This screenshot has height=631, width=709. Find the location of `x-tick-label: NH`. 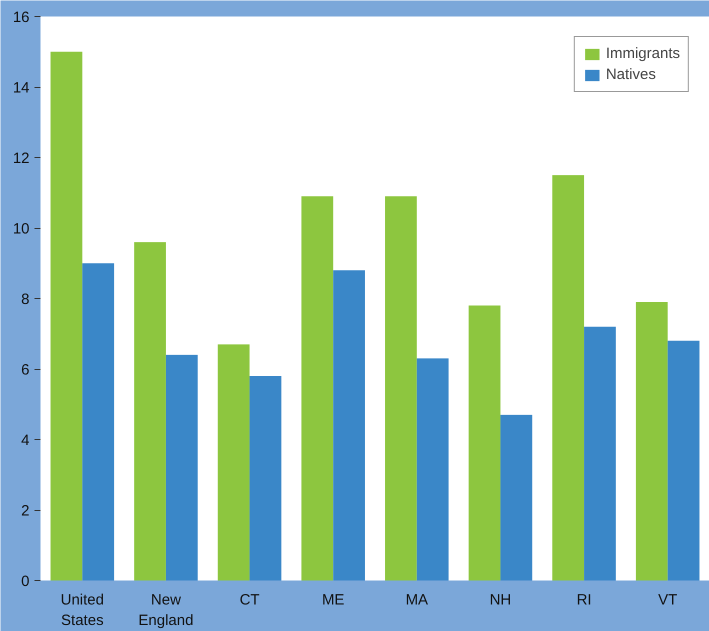

x-tick-label: NH is located at coordinates (501, 600).